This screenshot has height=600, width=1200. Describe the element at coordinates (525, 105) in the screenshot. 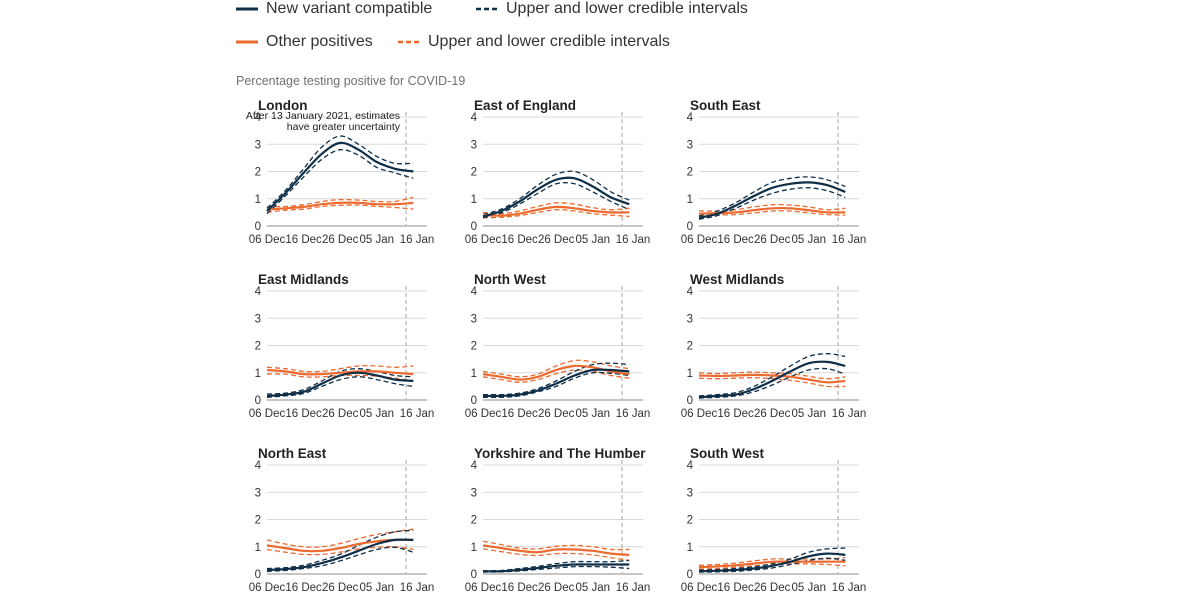

I see `panel-title: East of England` at that location.